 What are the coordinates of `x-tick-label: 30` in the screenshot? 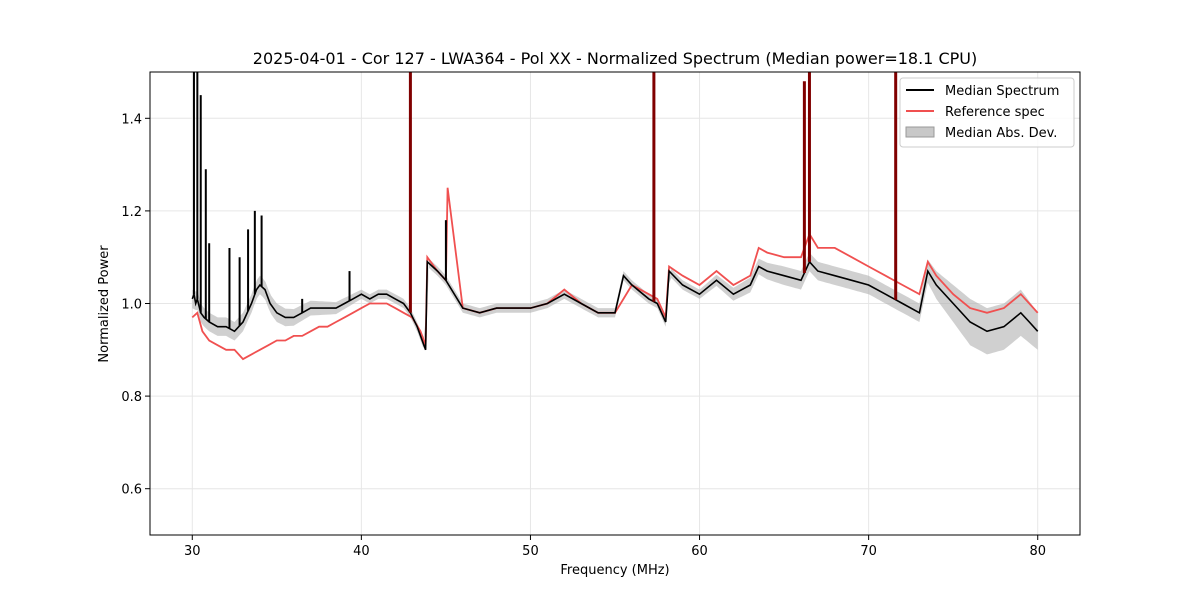 It's located at (192, 551).